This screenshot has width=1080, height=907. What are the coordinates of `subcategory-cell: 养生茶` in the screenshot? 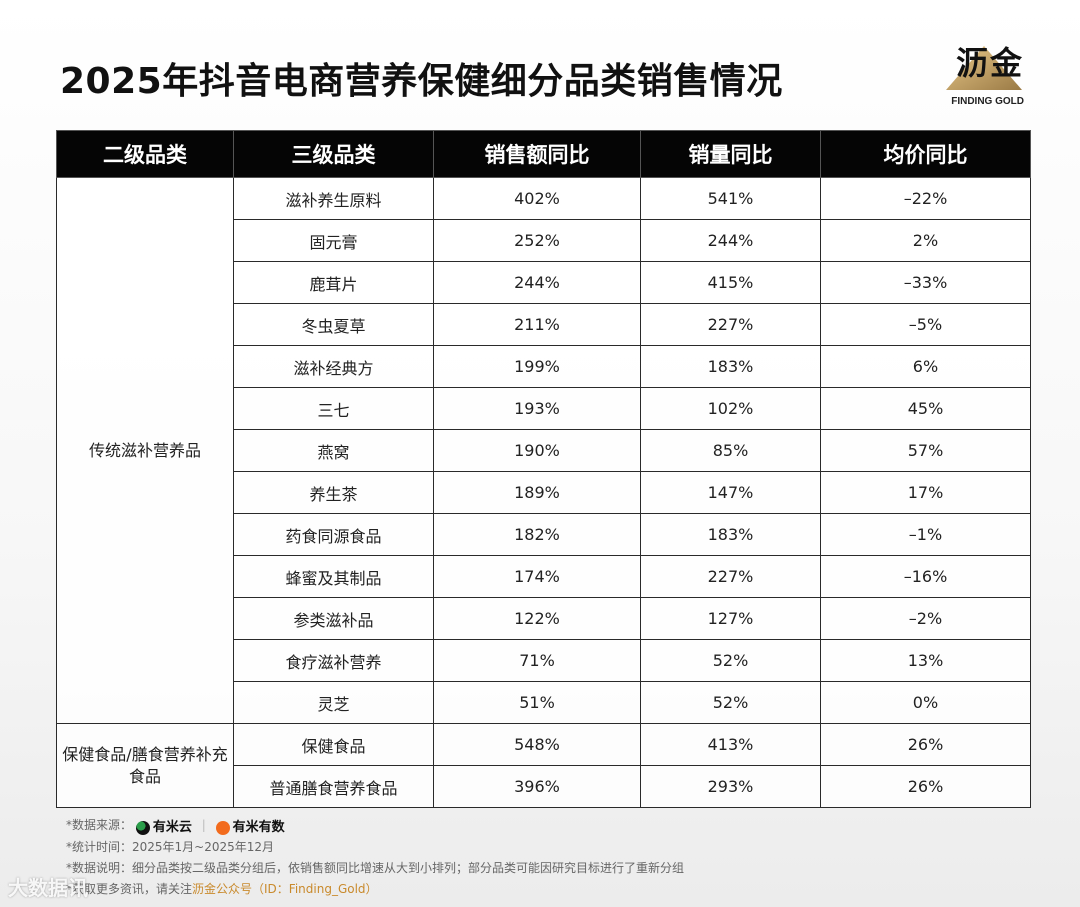 It's located at (333, 492).